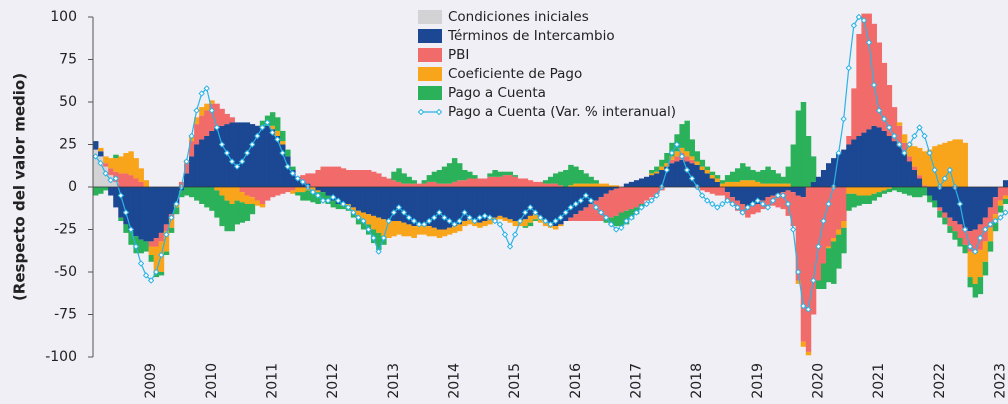 This screenshot has width=1008, height=404. Describe the element at coordinates (61, 357) in the screenshot. I see `y-tick-label: -100` at that location.